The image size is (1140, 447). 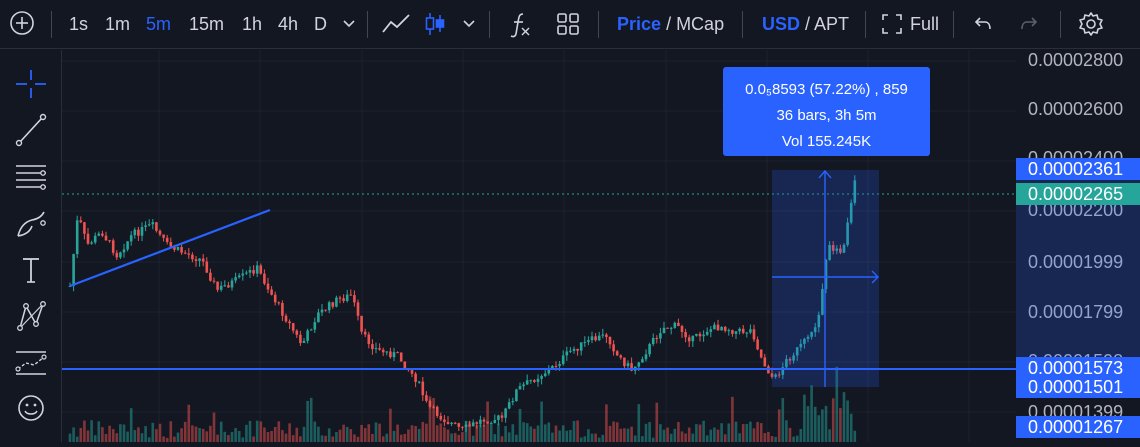 What do you see at coordinates (320, 24) in the screenshot?
I see `interval-d: D` at bounding box center [320, 24].